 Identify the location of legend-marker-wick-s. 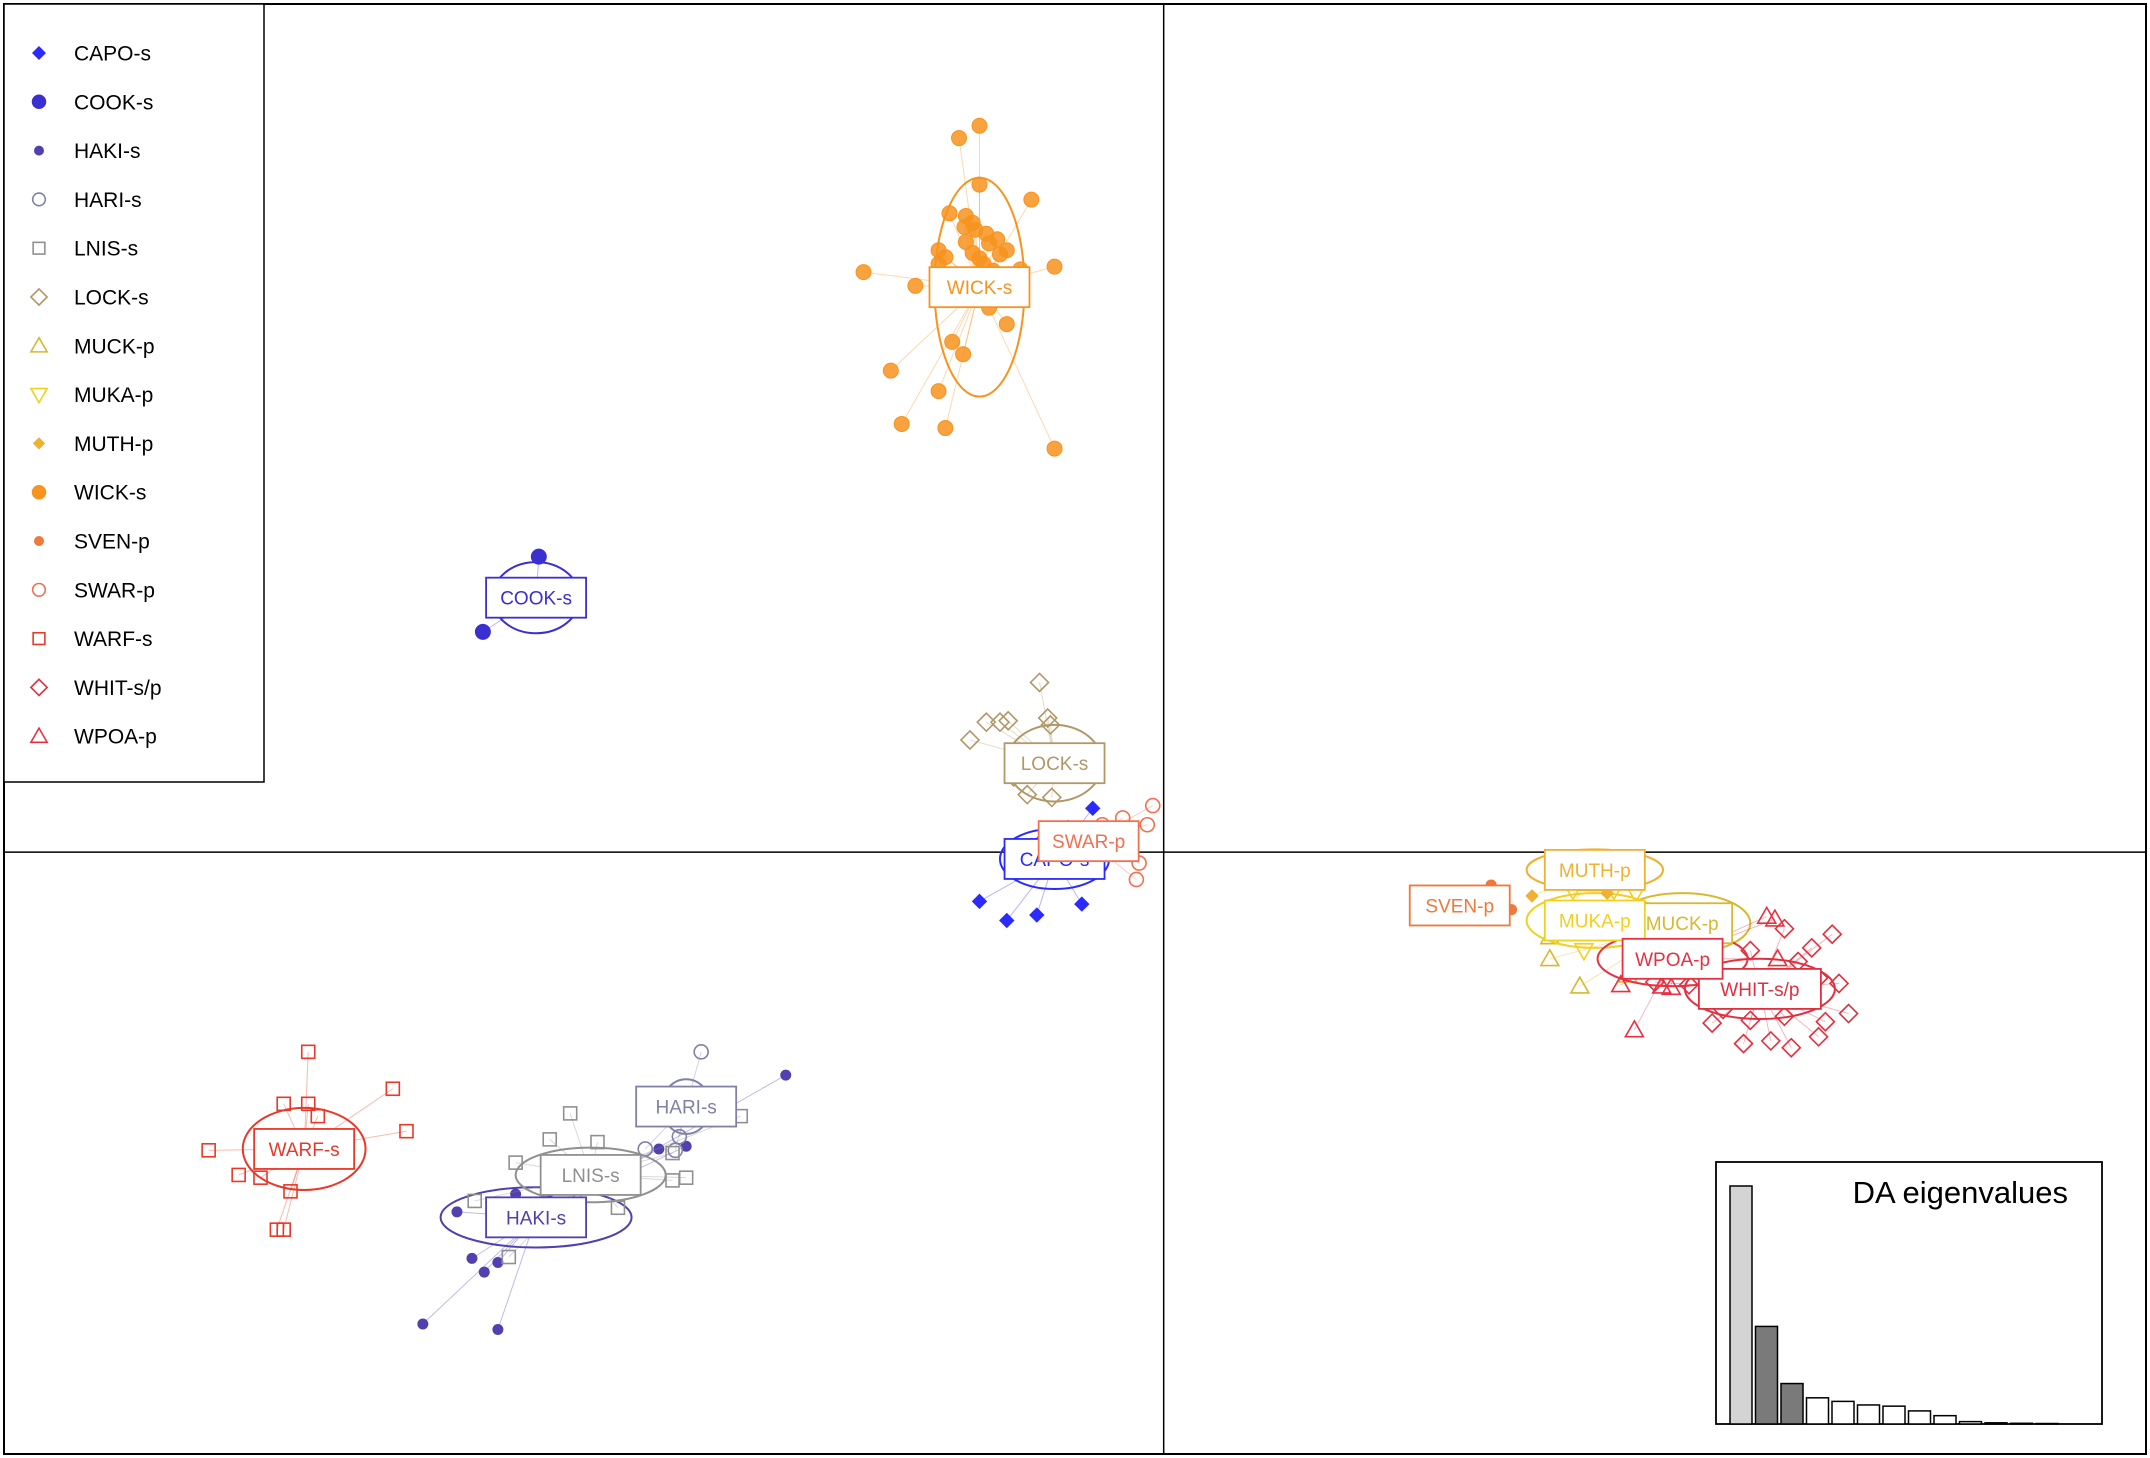
(39, 492).